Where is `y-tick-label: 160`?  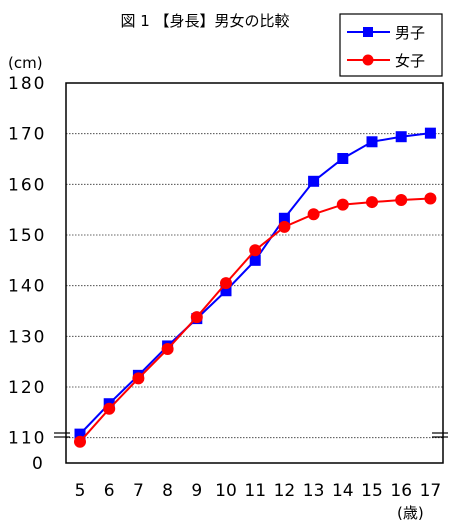
y-tick-label: 160 is located at coordinates (27, 185).